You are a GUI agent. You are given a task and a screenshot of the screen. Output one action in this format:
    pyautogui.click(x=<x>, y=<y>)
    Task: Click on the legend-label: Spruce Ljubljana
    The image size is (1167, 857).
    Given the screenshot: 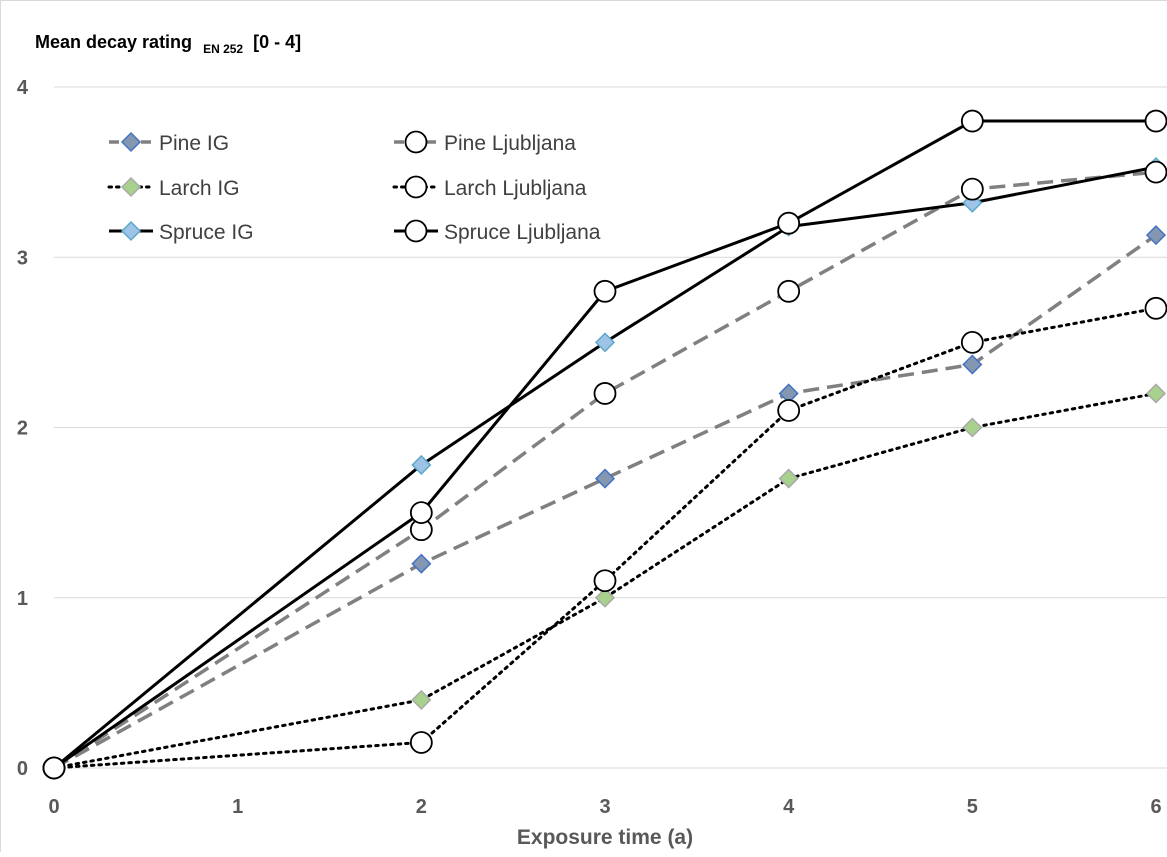 What is the action you would take?
    pyautogui.click(x=522, y=232)
    